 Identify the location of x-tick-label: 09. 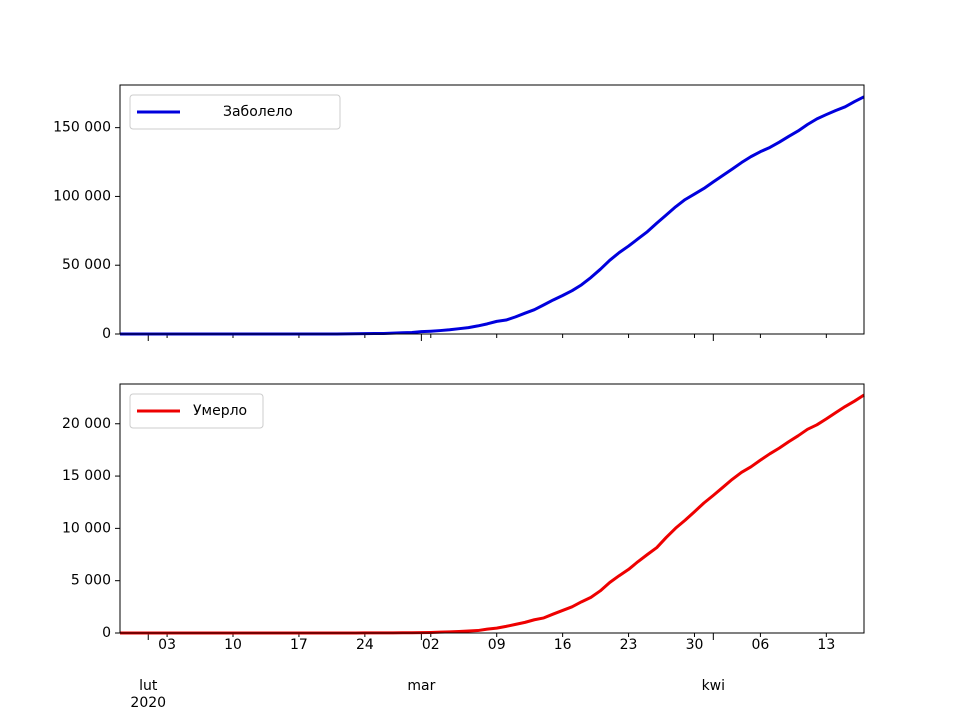
(497, 645).